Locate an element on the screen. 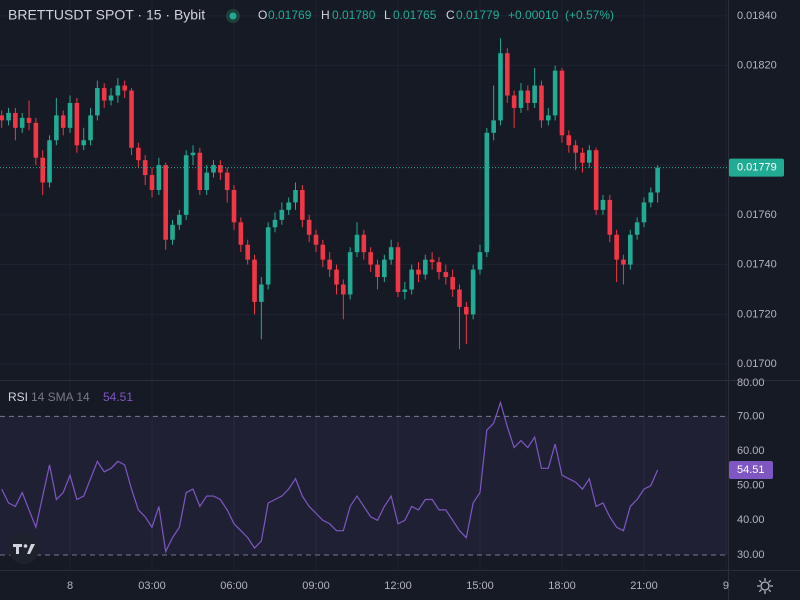 This screenshot has width=800, height=600. y-tick-label: 0.01760 is located at coordinates (757, 215).